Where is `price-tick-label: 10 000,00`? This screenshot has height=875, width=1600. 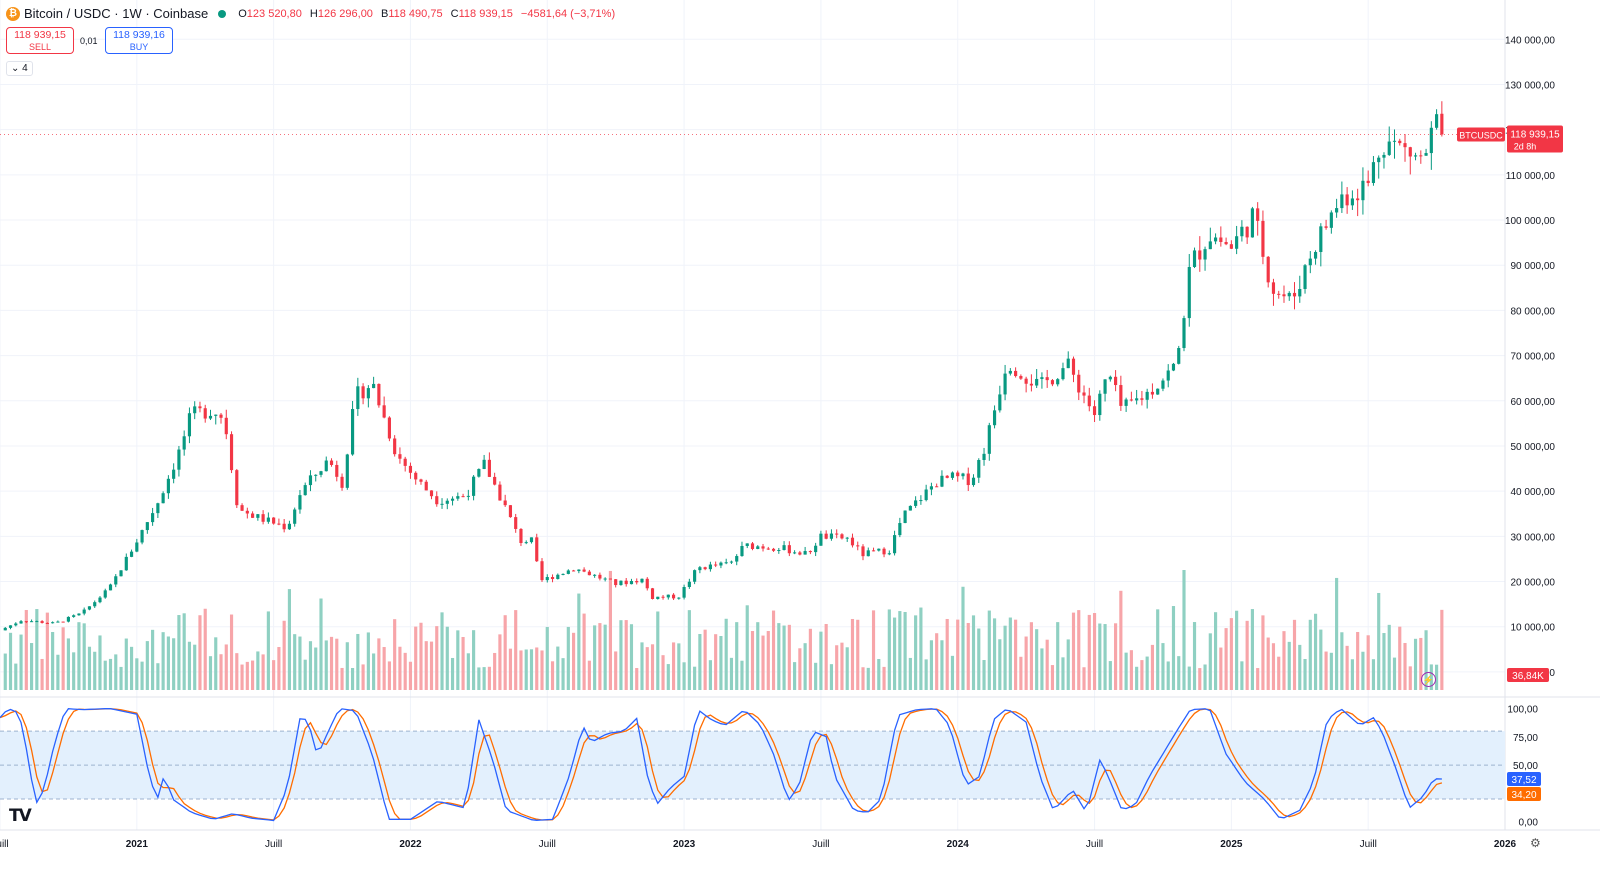 price-tick-label: 10 000,00 is located at coordinates (1533, 628).